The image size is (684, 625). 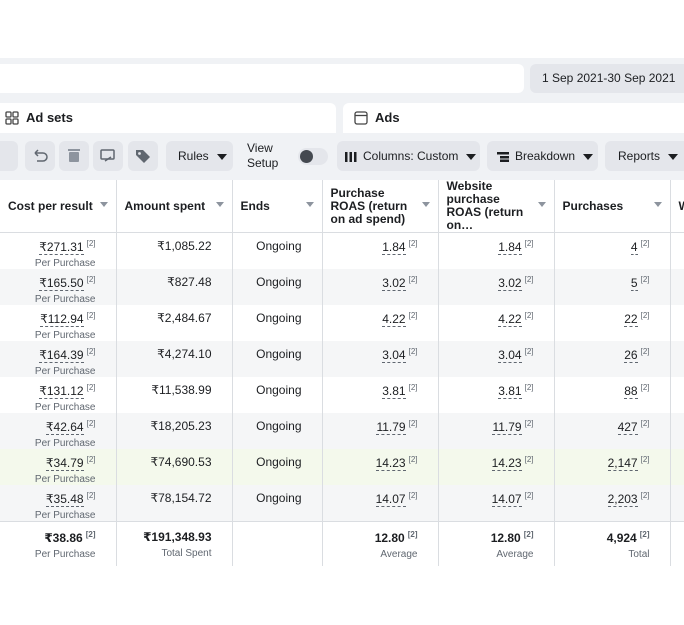 What do you see at coordinates (51, 463) in the screenshot?
I see `cell-main: ₹34.79 [2]` at bounding box center [51, 463].